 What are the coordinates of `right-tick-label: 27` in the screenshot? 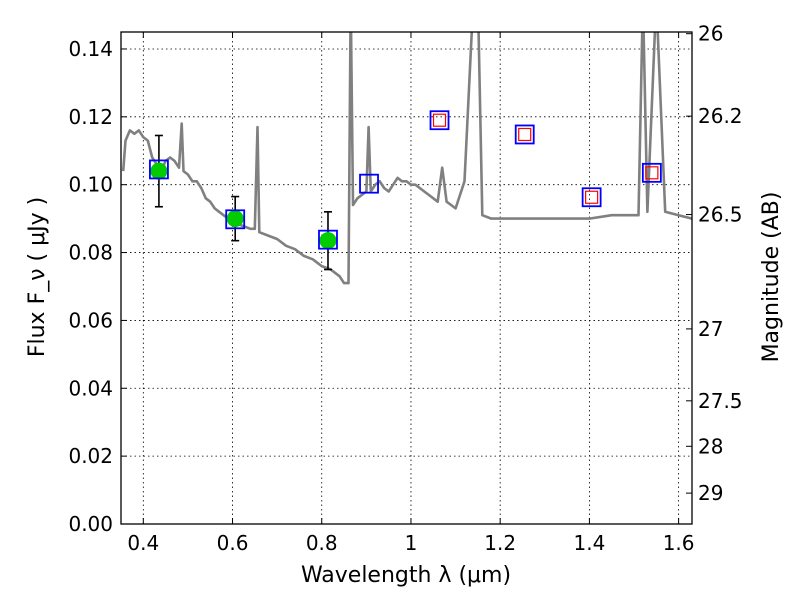 It's located at (710, 329).